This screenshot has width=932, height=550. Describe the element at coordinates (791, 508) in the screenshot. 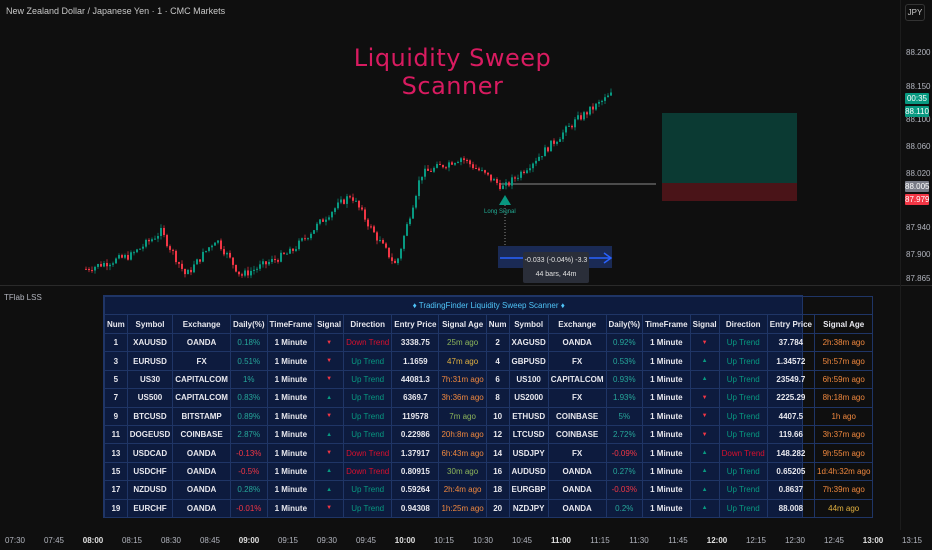

I see `entry-price-cell: 88.008` at that location.